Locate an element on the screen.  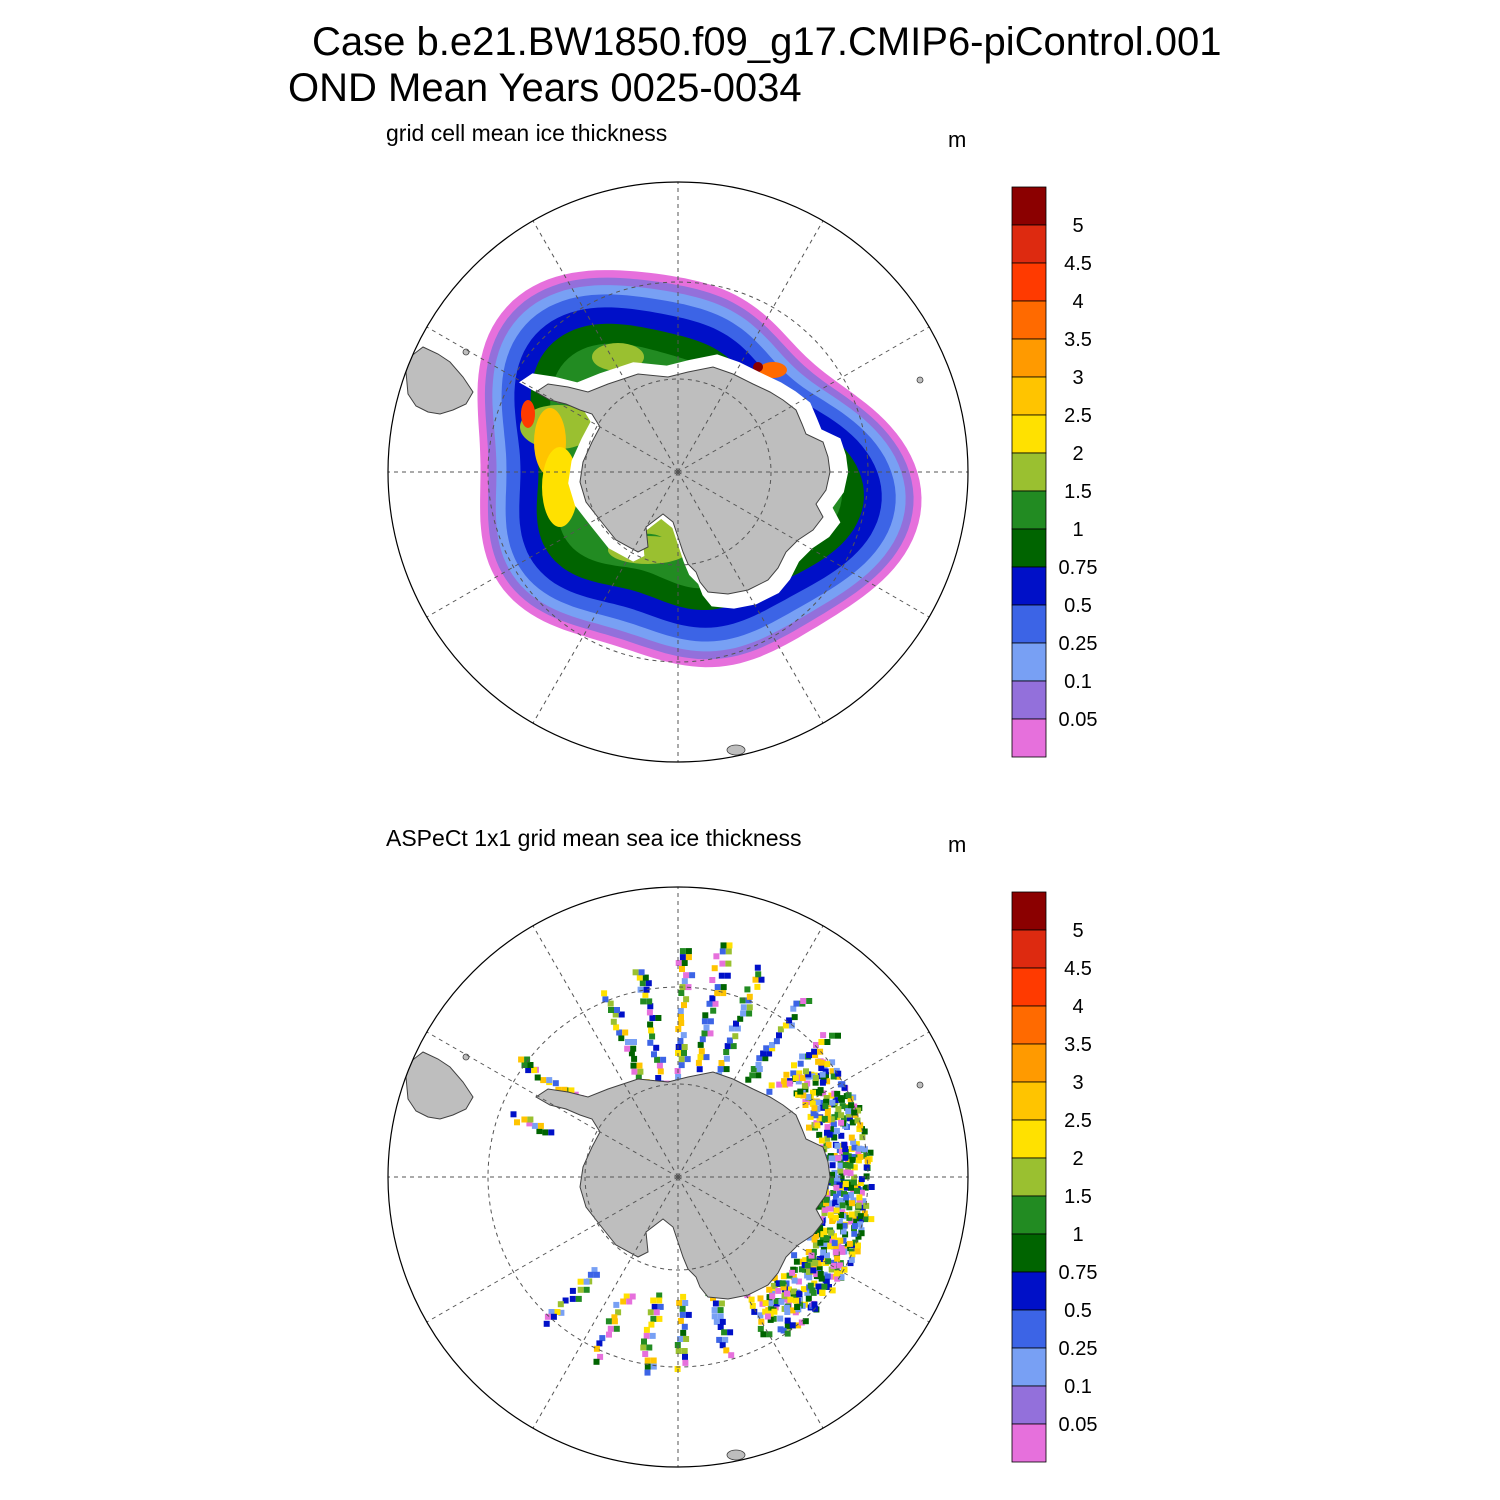
colorbar-label: 0.25 is located at coordinates (1078, 1349).